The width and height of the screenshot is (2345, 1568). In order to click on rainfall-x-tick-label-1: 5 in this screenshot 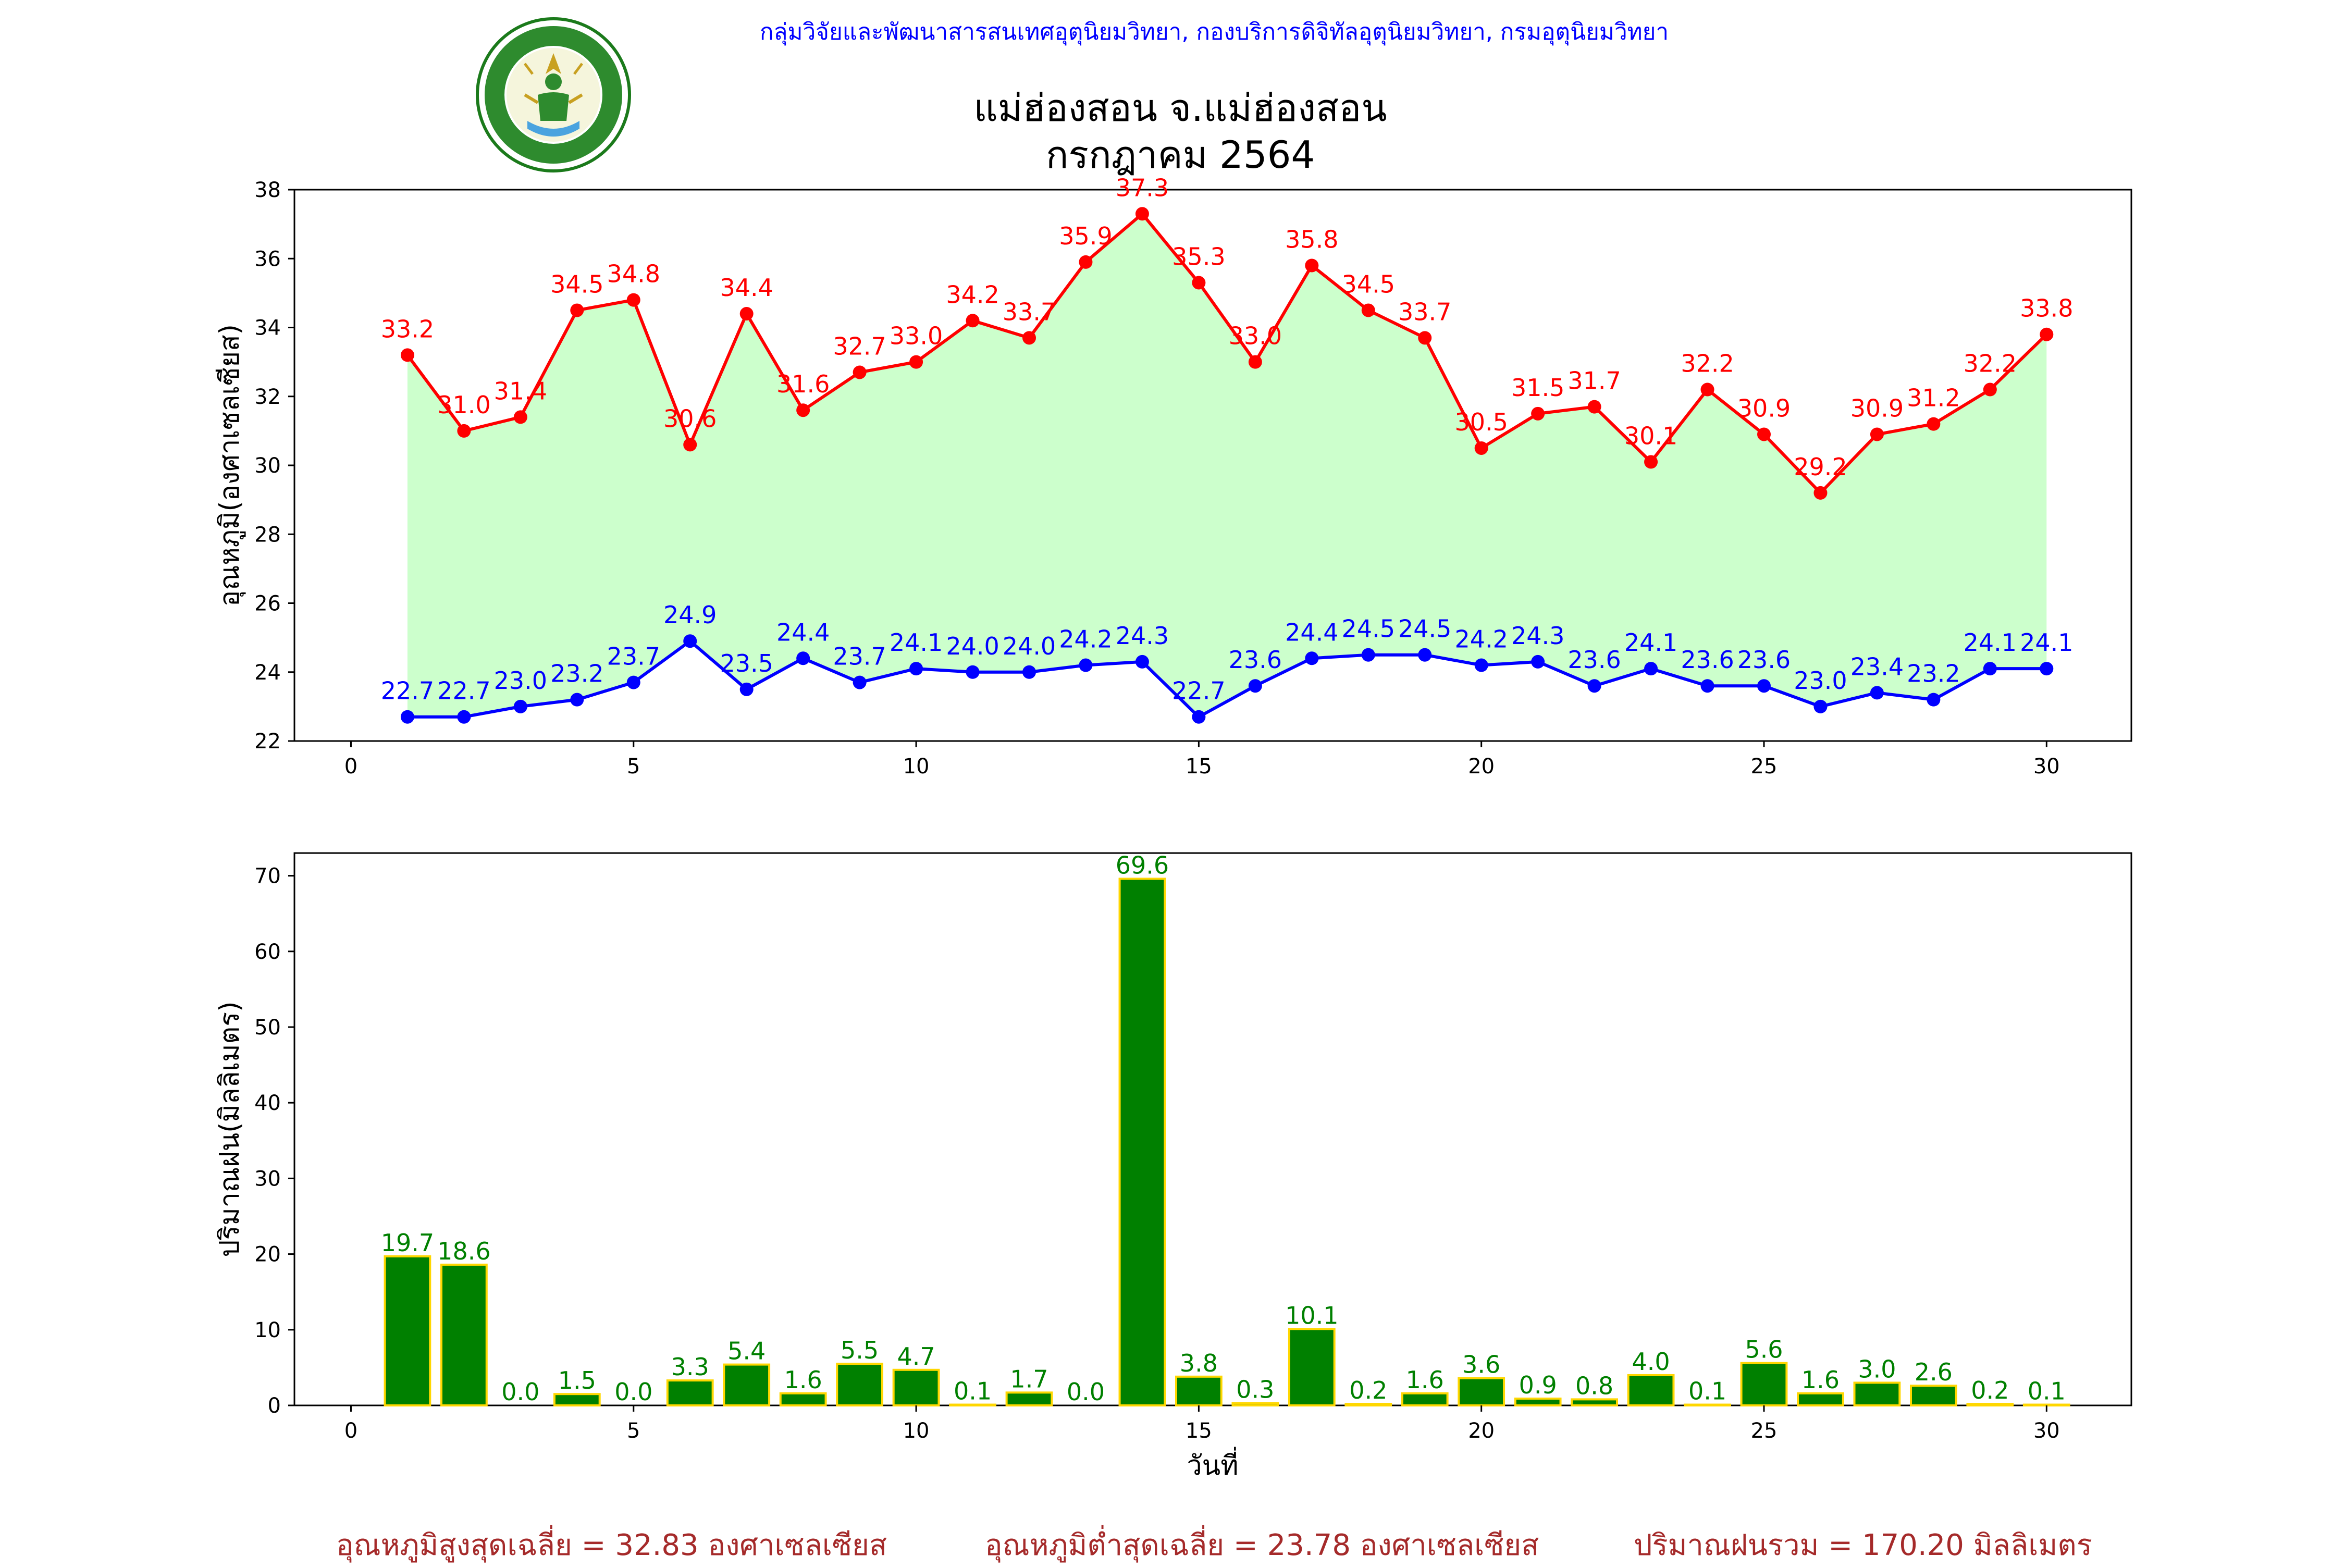, I will do `click(633, 1431)`.